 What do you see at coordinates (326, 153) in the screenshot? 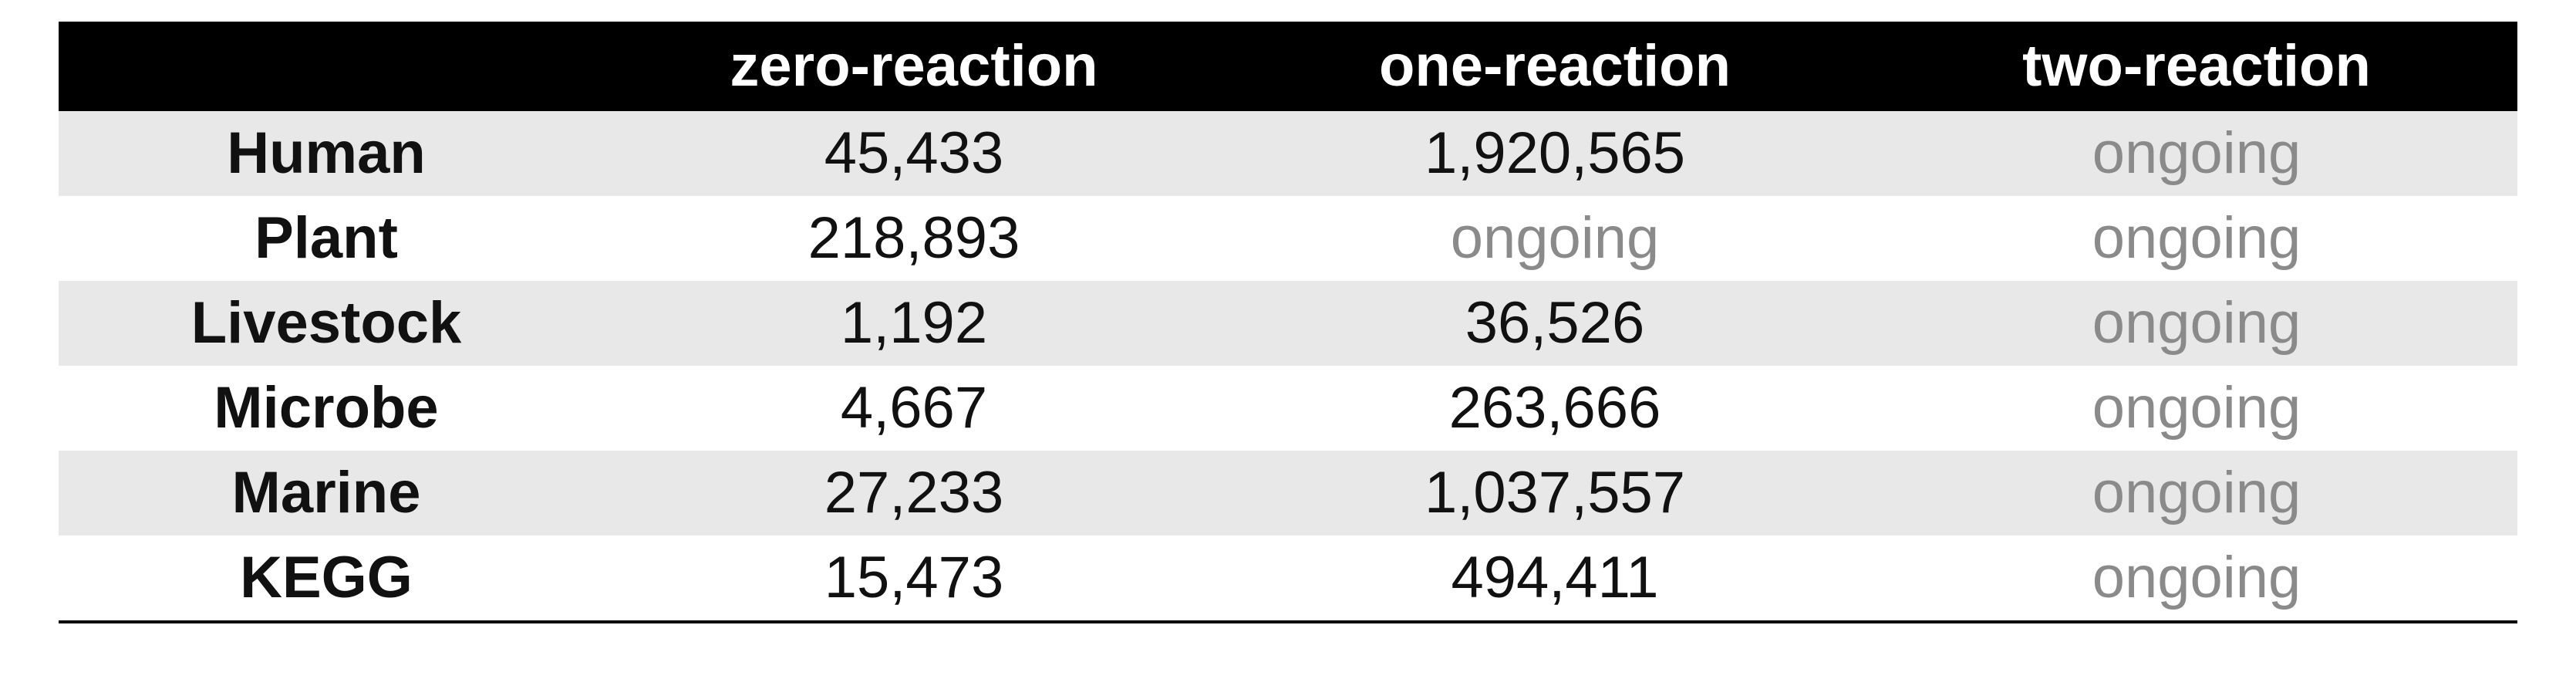
I see `row-label: Human` at bounding box center [326, 153].